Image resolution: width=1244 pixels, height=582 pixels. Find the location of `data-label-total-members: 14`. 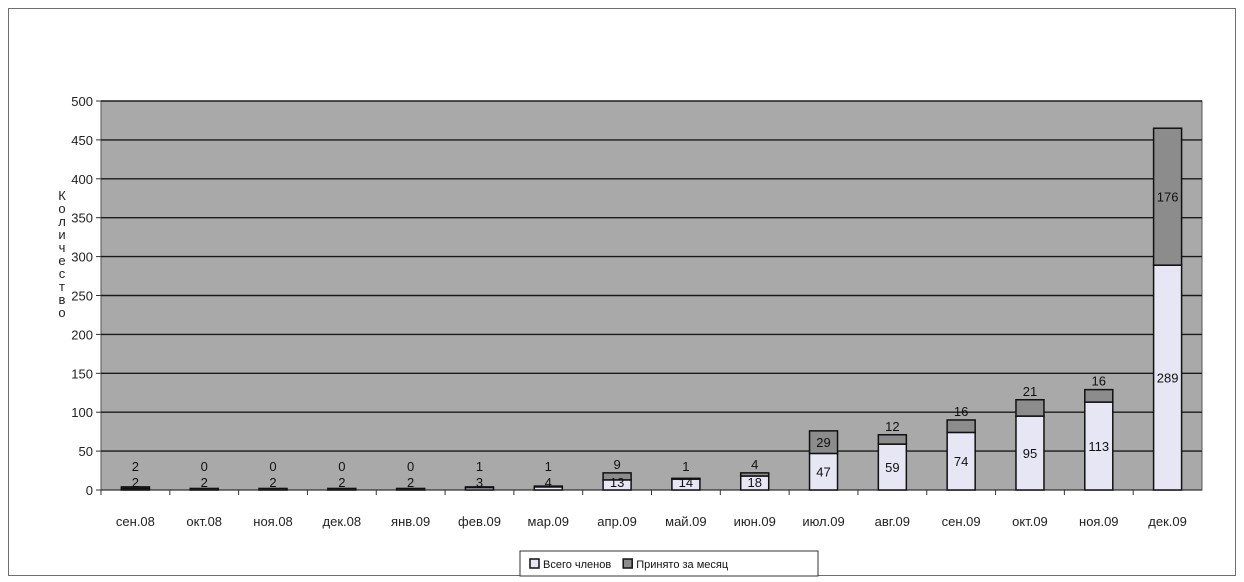

data-label-total-members: 14 is located at coordinates (686, 482).